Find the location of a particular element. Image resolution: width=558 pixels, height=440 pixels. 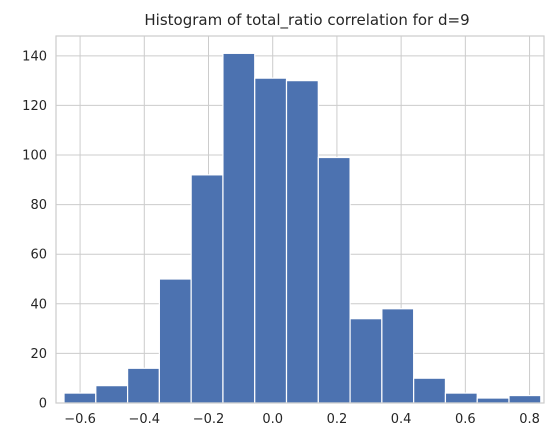

x-tick-label: 0.6 is located at coordinates (465, 419).